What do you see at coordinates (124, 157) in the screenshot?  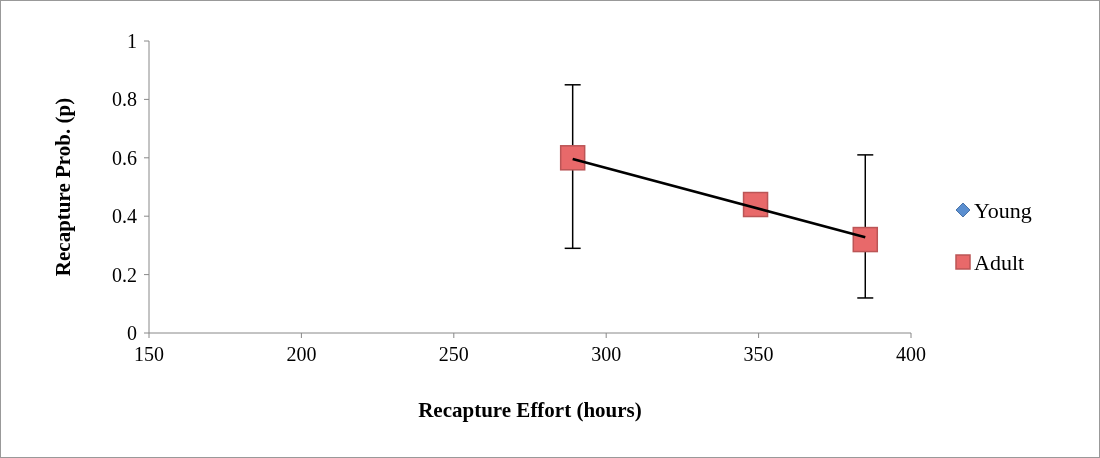 I see `y-tick-label: 0.6` at bounding box center [124, 157].